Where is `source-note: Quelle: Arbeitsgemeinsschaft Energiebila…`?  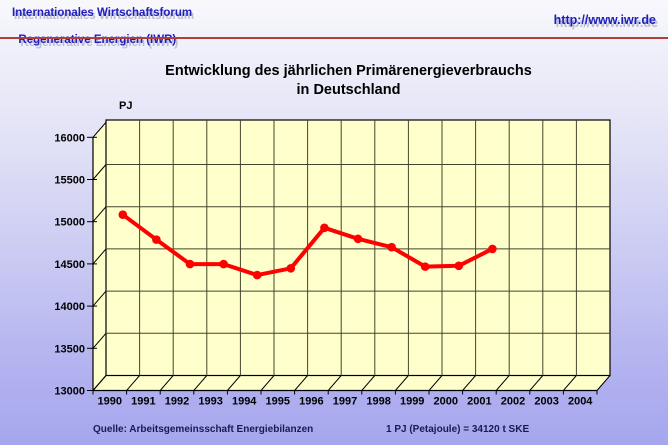
source-note: Quelle: Arbeitsgemeinsschaft Energiebila… is located at coordinates (203, 429).